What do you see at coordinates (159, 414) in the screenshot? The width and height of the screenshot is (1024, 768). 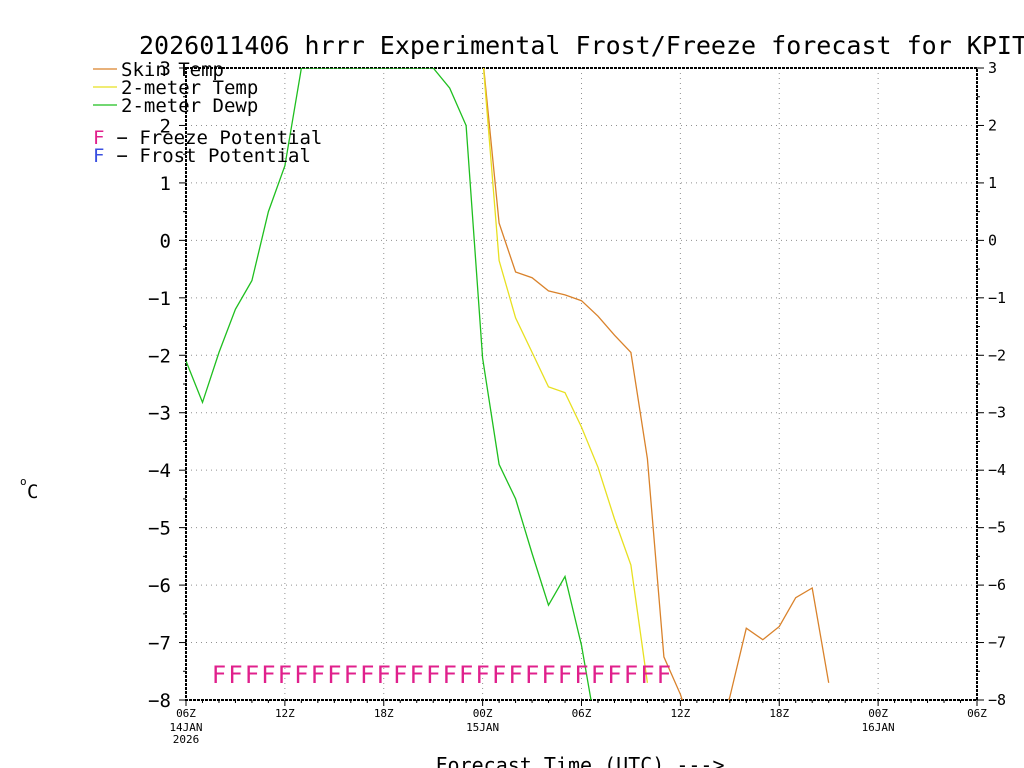 I see `y-tick-label-left: −3` at bounding box center [159, 414].